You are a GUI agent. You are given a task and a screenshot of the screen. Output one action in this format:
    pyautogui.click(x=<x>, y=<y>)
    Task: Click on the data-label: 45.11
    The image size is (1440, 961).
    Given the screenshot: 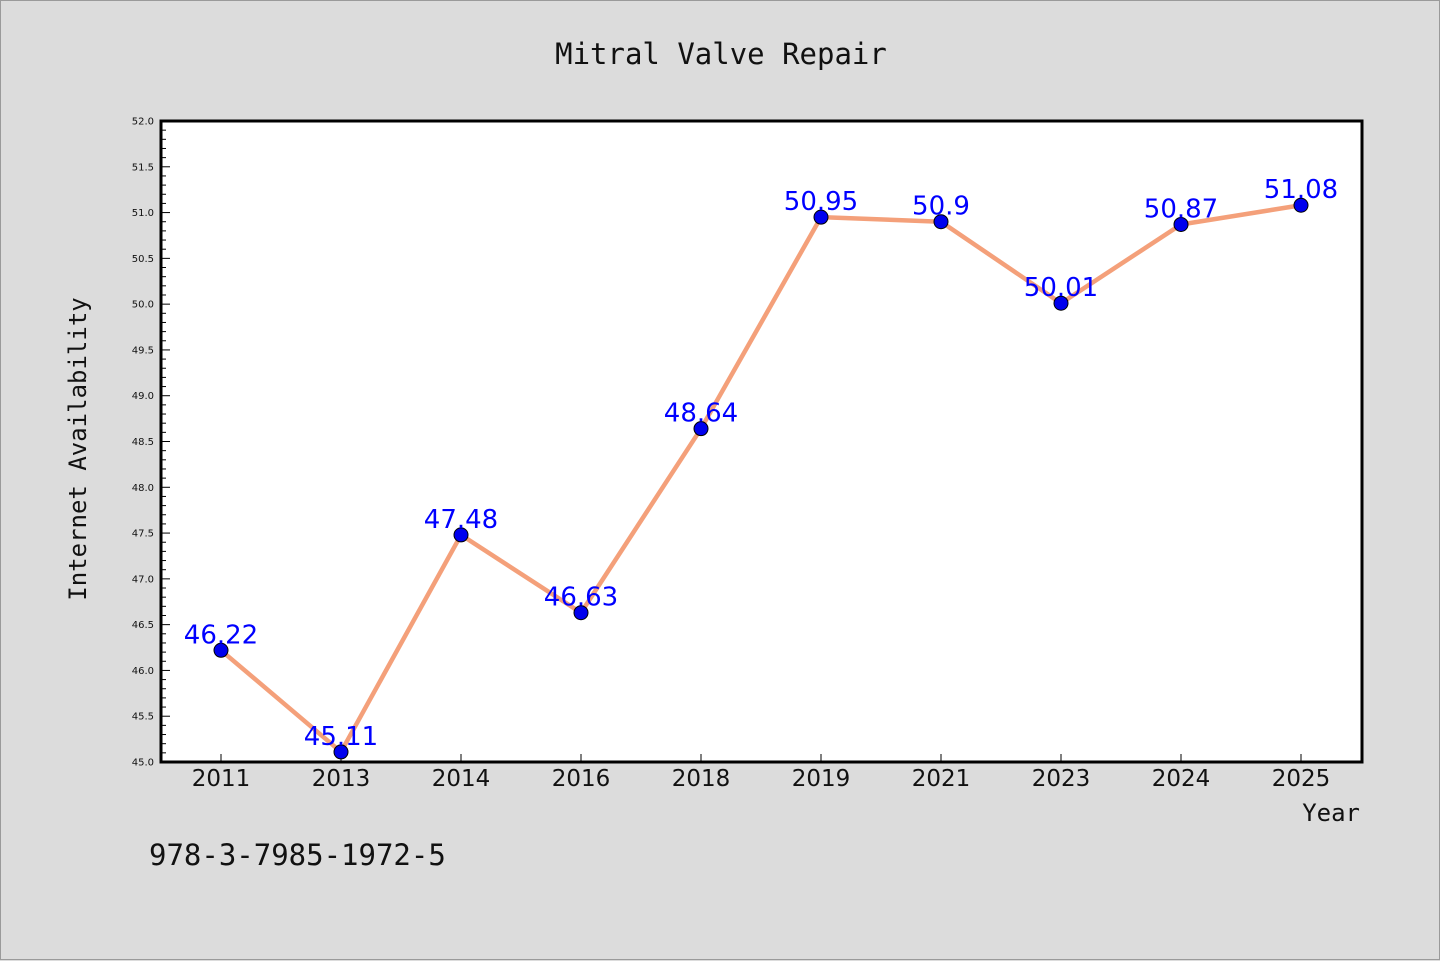 What is the action you would take?
    pyautogui.click(x=341, y=737)
    